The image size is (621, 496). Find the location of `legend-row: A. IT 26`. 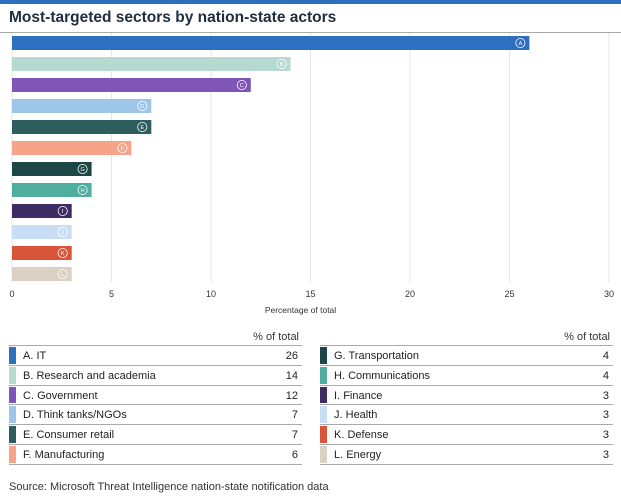

legend-row: A. IT 26 is located at coordinates (155, 356).